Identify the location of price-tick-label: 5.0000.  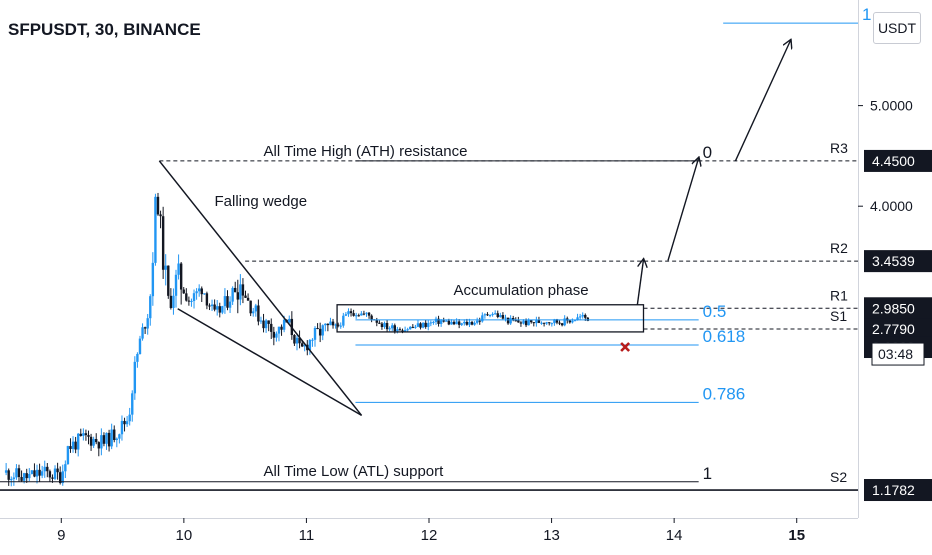
(891, 106).